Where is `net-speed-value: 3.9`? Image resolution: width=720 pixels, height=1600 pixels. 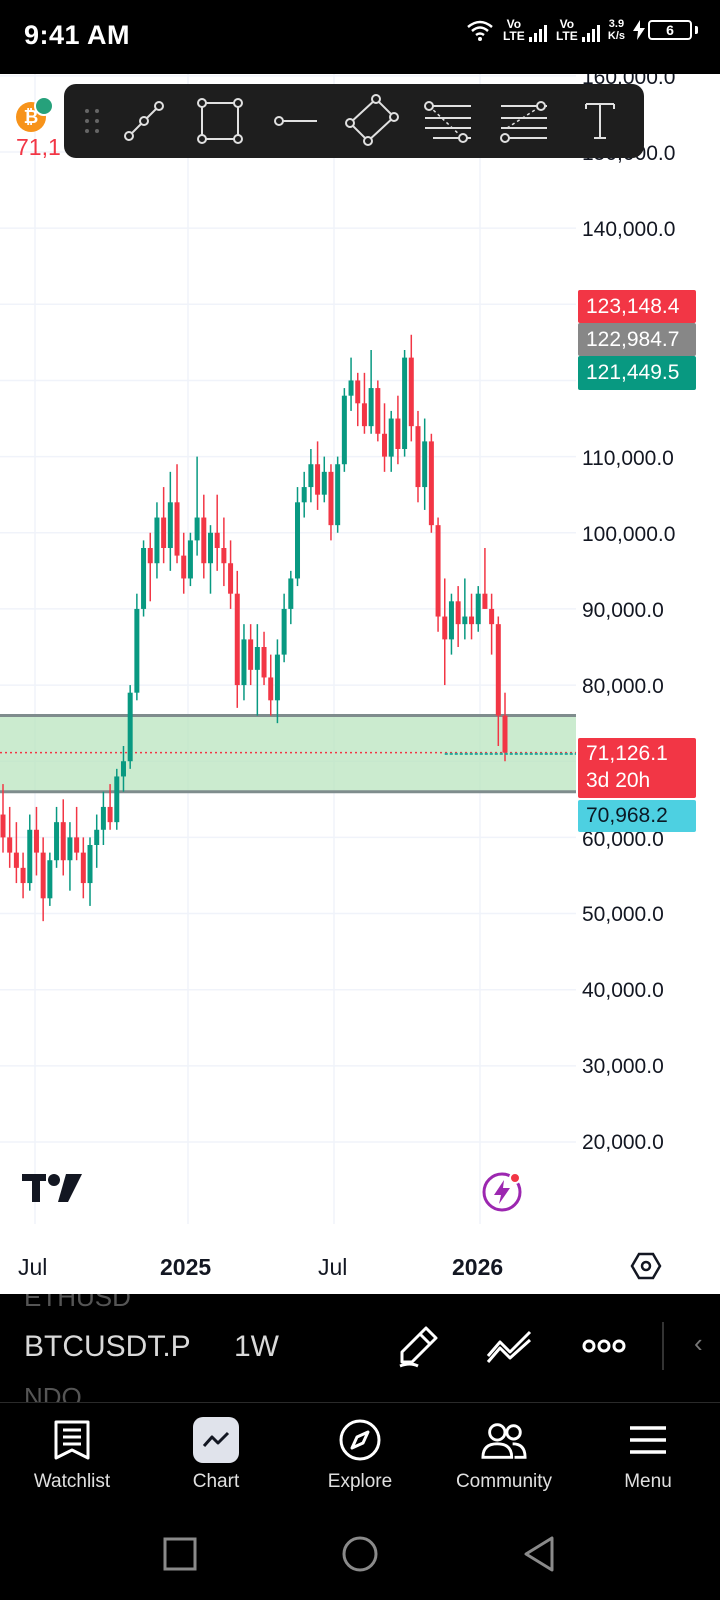 net-speed-value: 3.9 is located at coordinates (616, 24).